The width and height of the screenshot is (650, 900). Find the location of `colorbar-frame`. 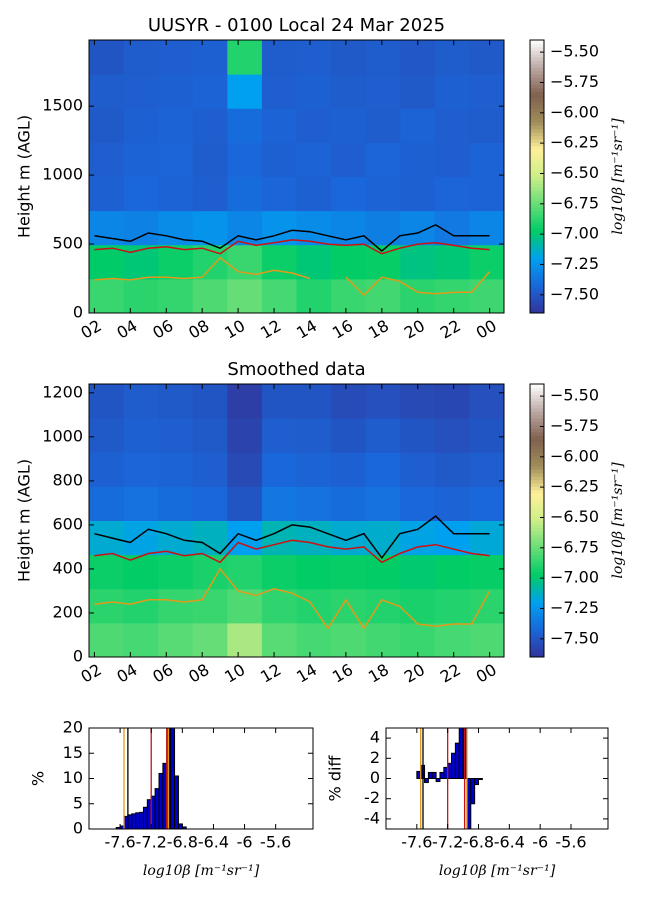

colorbar-frame is located at coordinates (537, 520).